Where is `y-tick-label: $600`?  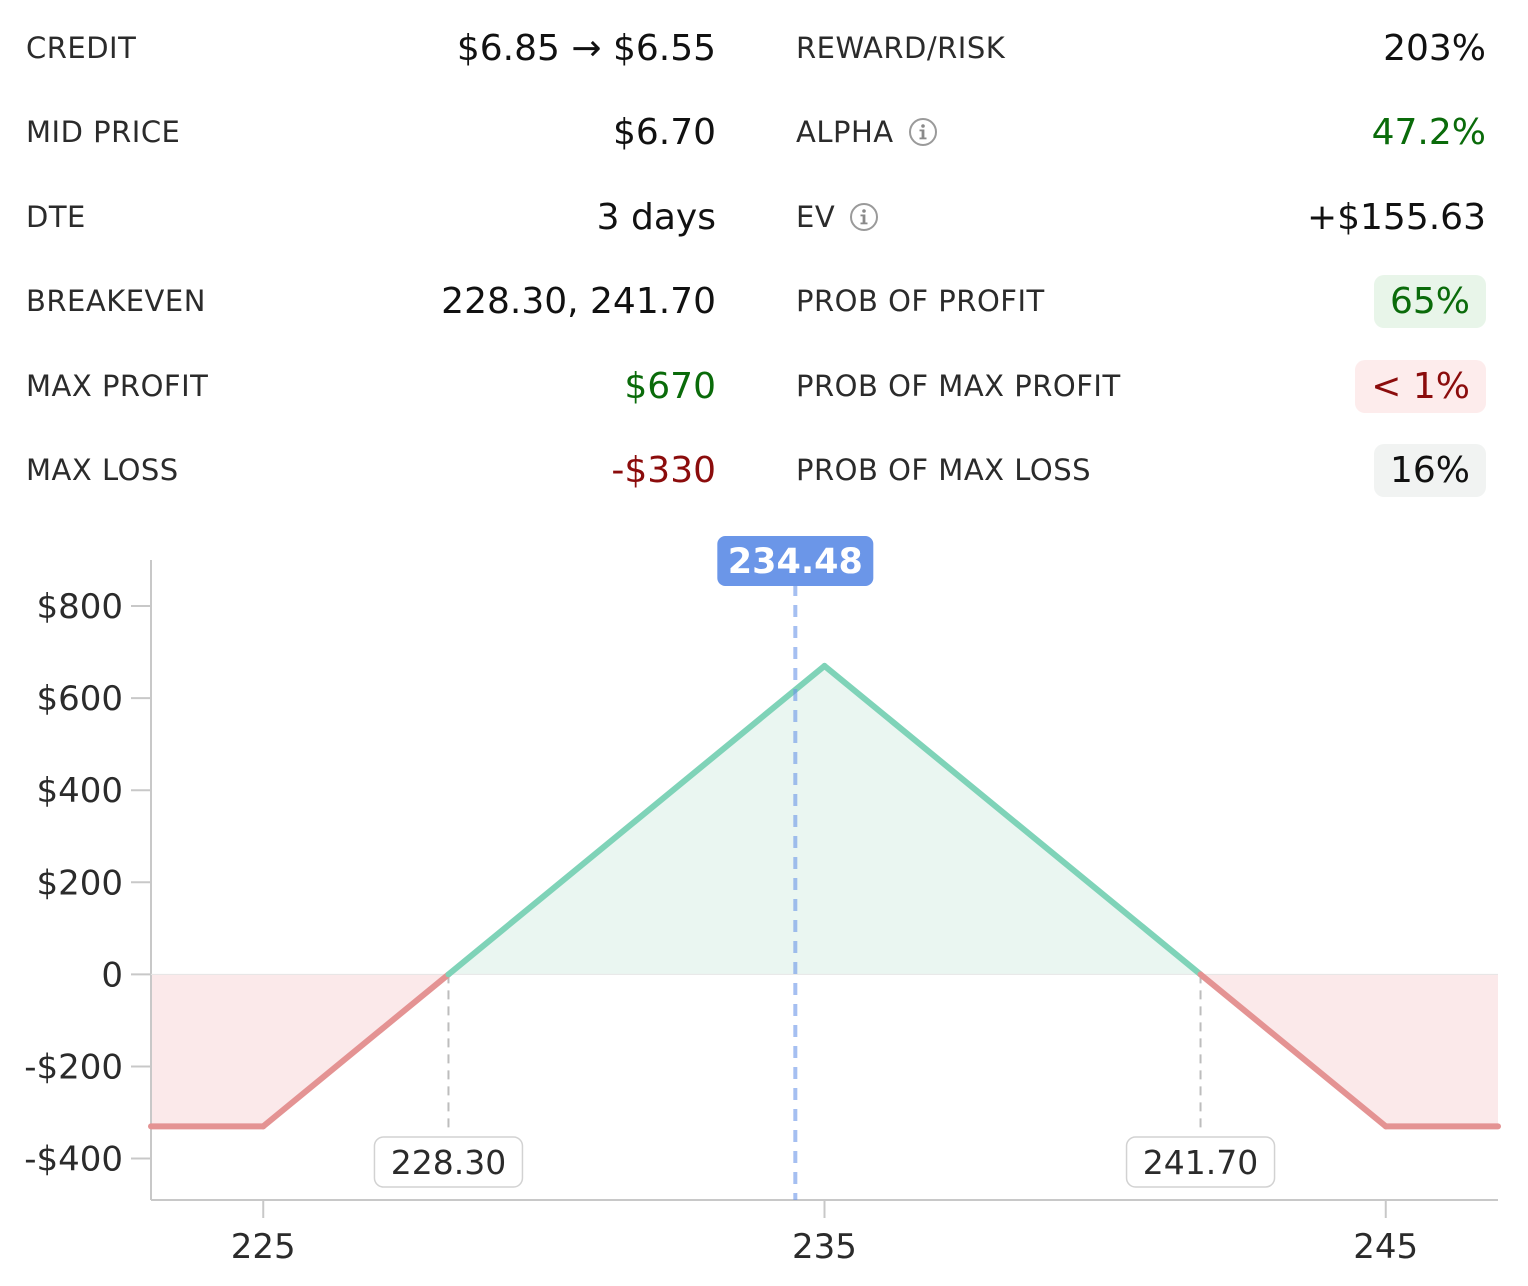
y-tick-label: $600 is located at coordinates (79, 699).